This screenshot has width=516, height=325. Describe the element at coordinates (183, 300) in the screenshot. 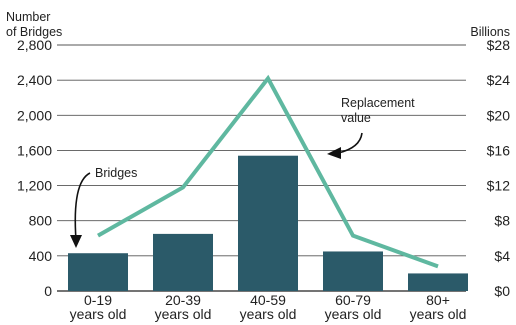

I see `category-label: 20-39` at that location.